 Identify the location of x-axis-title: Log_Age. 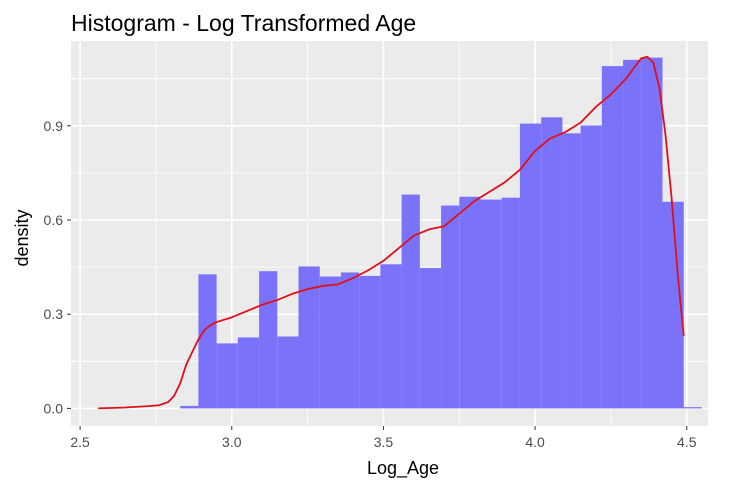
(403, 468).